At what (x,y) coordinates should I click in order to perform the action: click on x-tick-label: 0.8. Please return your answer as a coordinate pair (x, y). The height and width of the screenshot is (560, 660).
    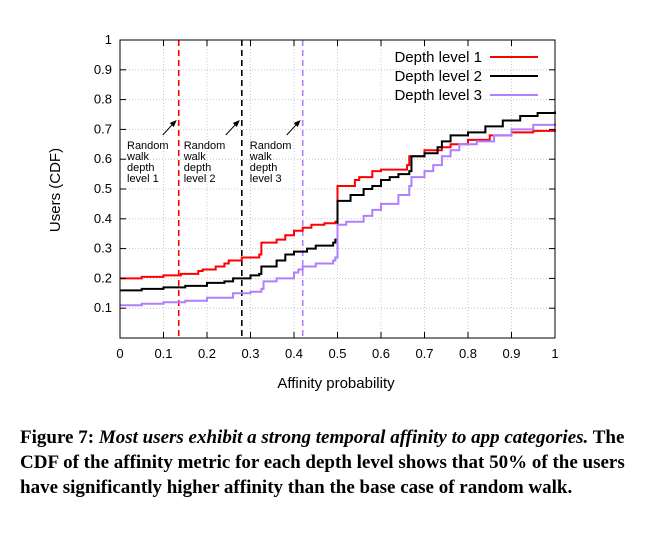
    Looking at the image, I should click on (468, 353).